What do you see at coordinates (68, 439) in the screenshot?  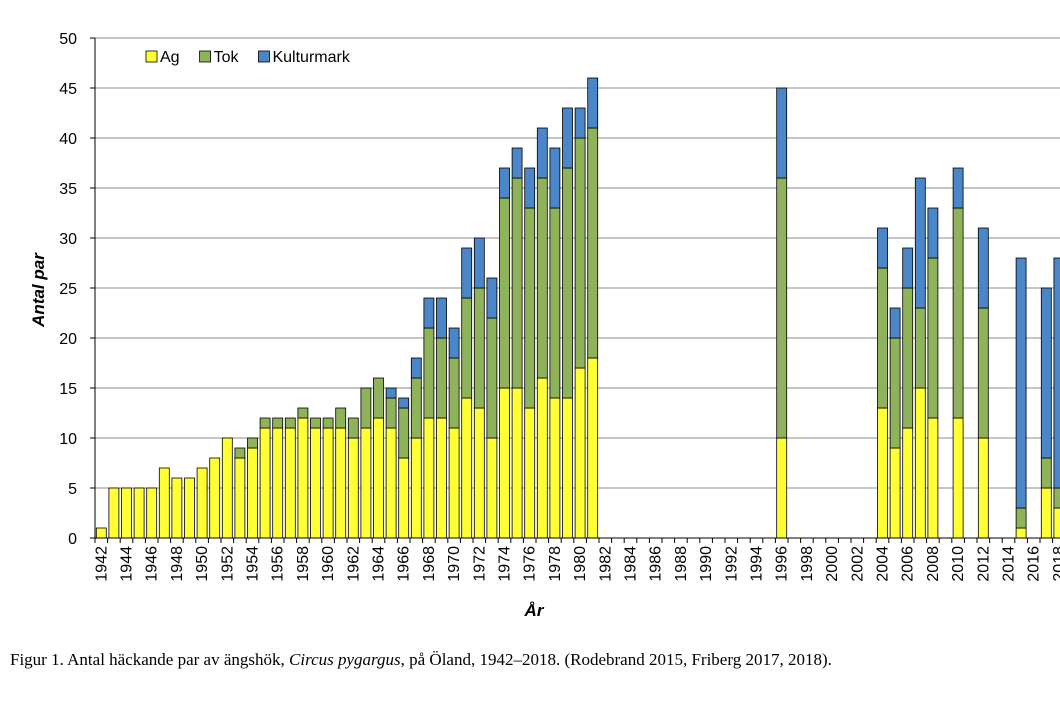 I see `y-tick-label: 10` at bounding box center [68, 439].